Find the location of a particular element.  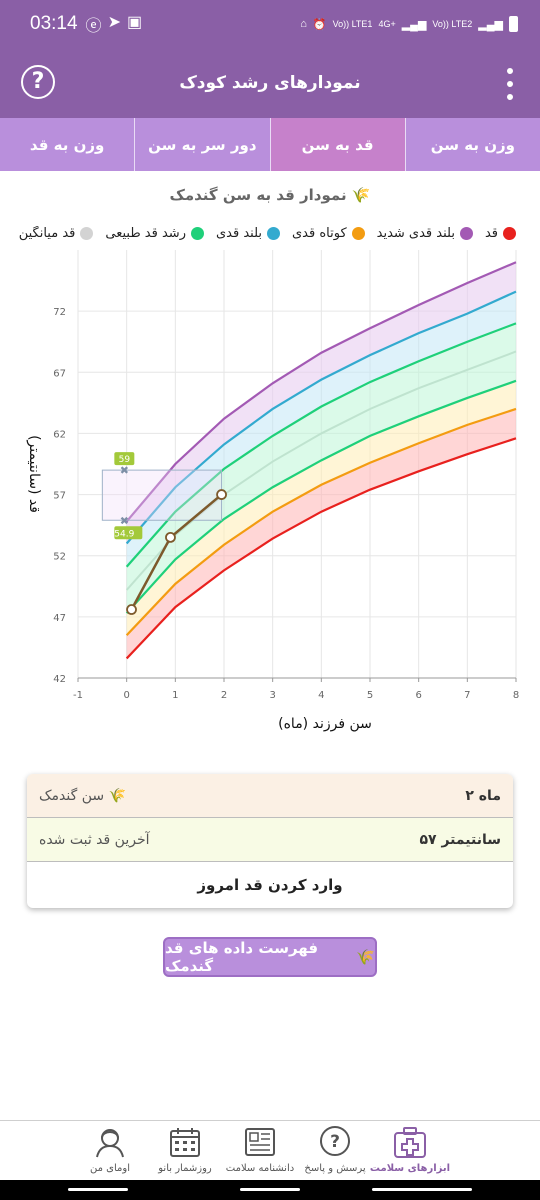

legend-dot-orange is located at coordinates (358, 233).